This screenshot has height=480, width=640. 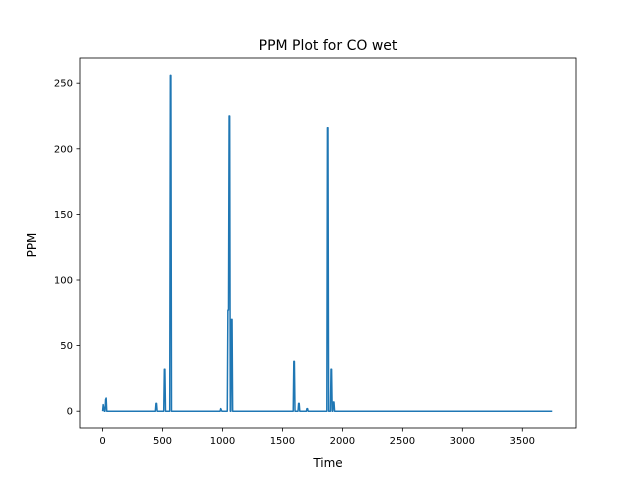 I want to click on y-tick-label: 200, so click(x=63, y=149).